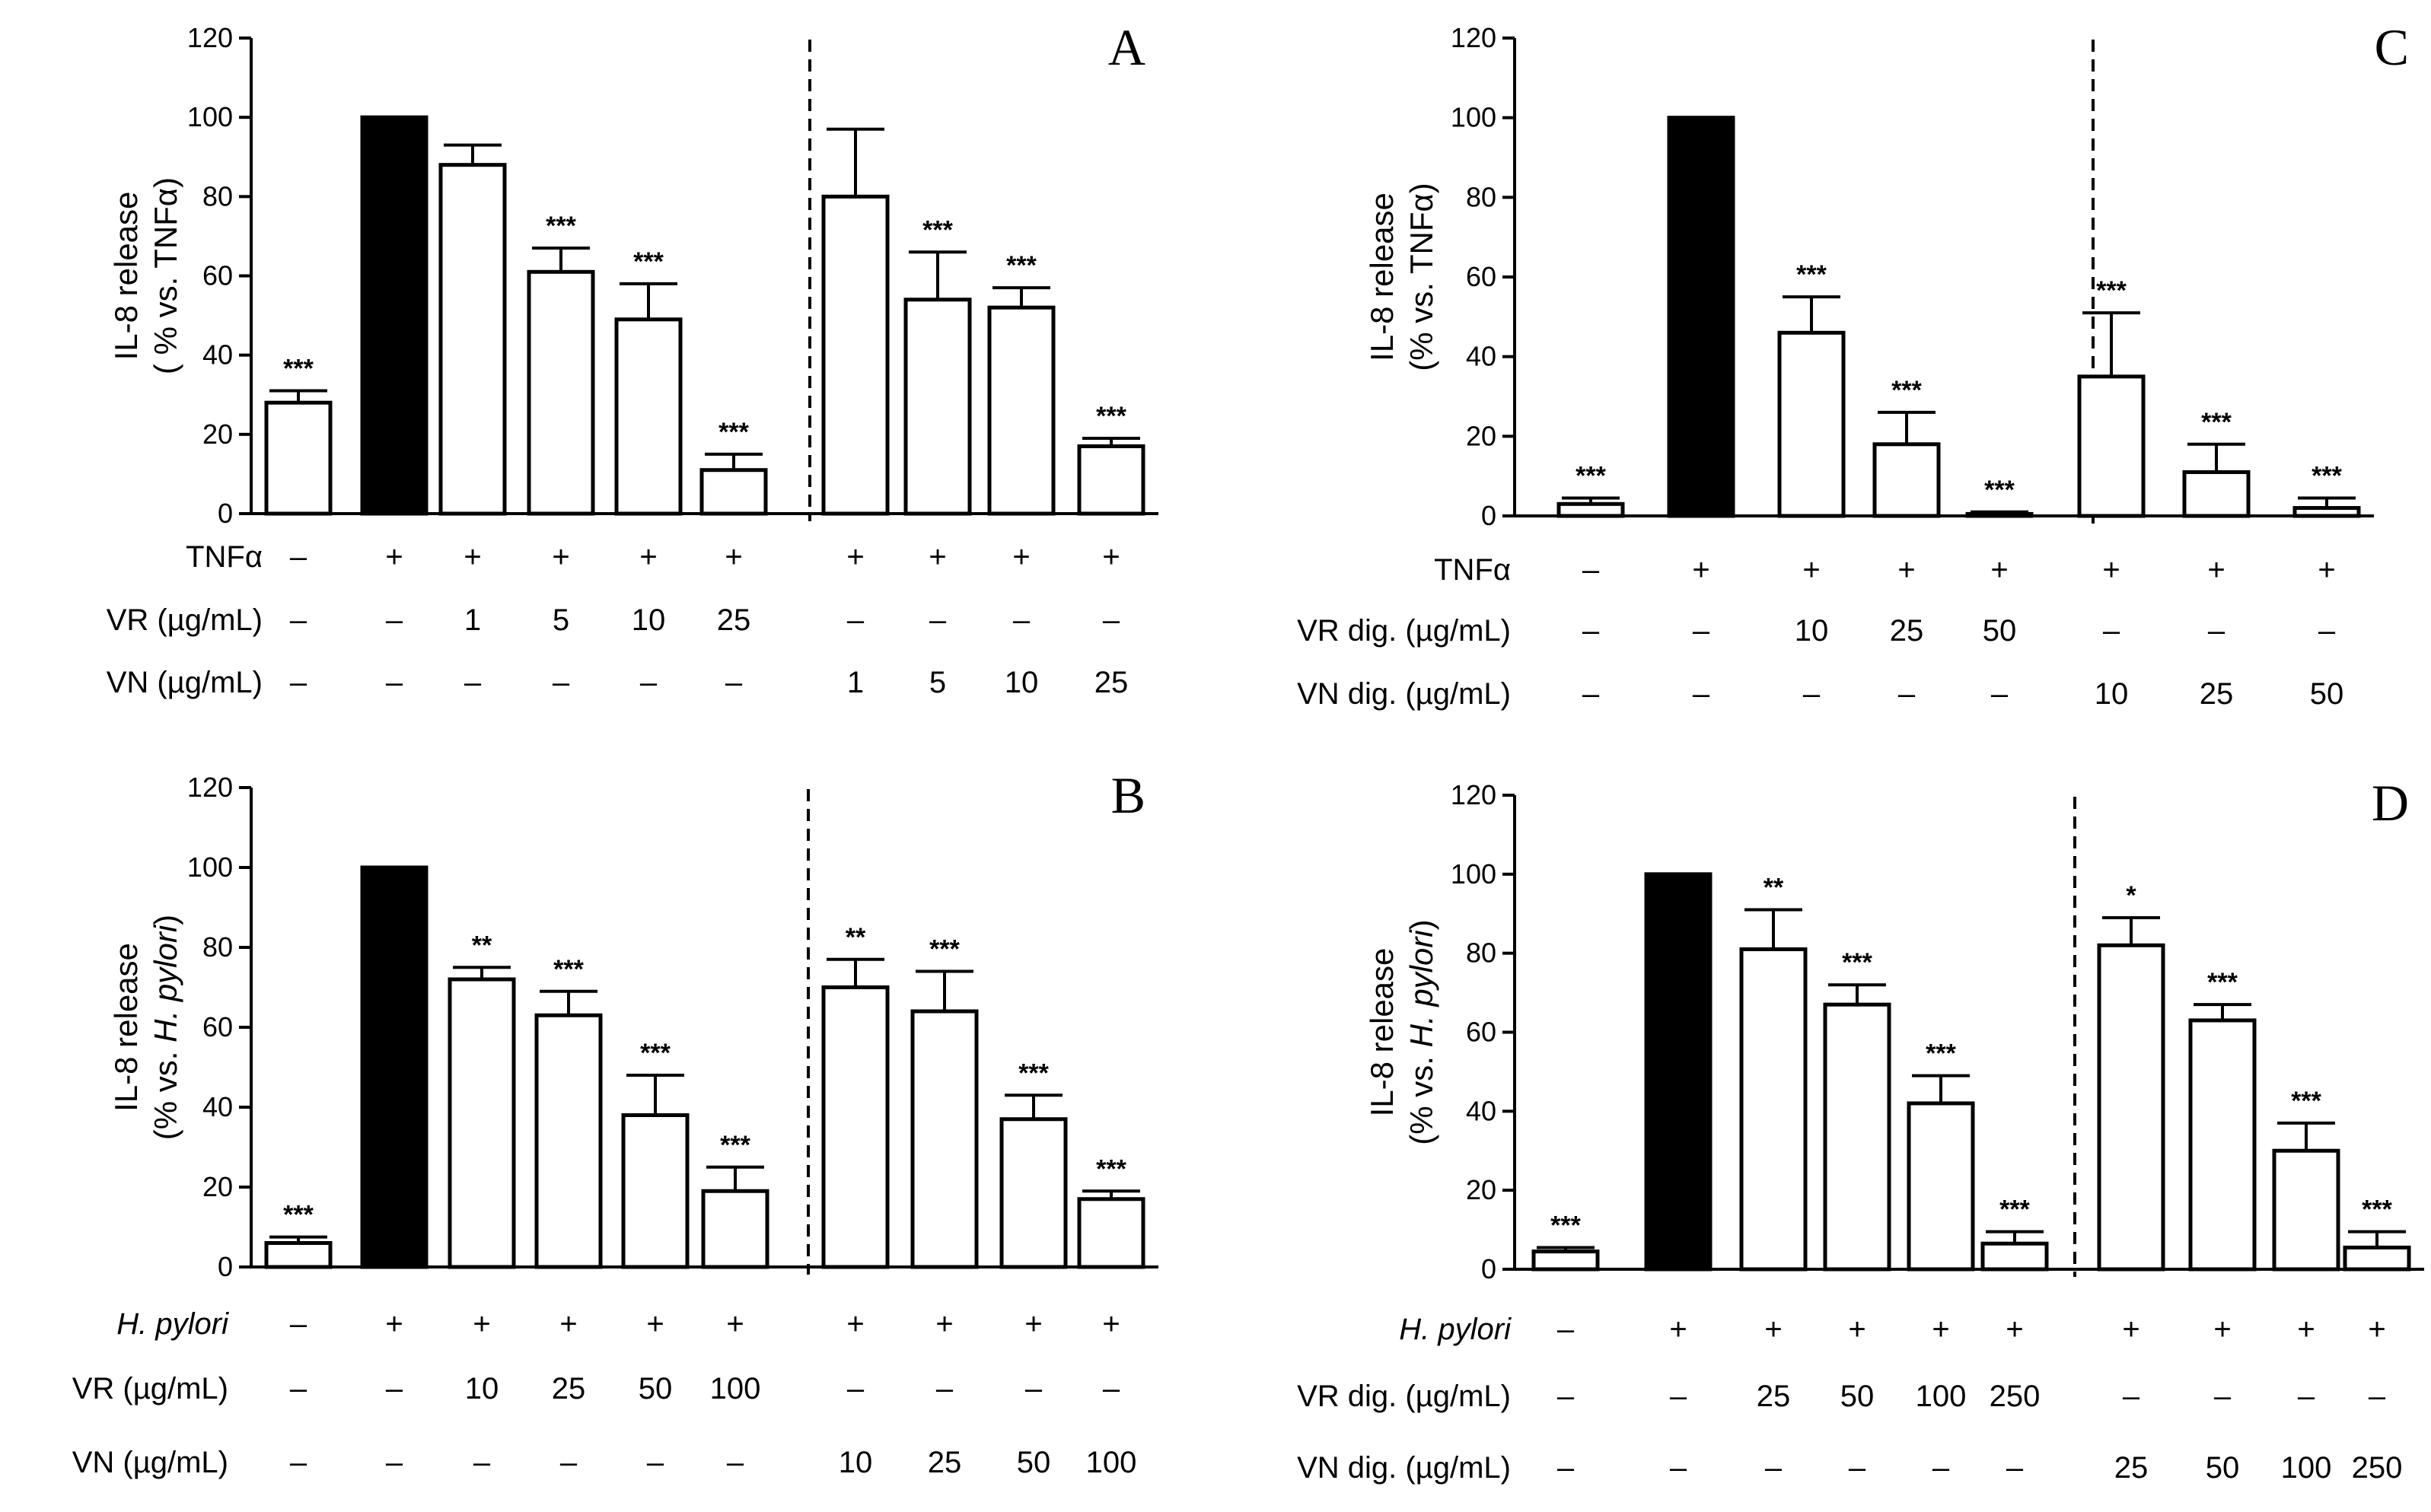 This screenshot has width=2431, height=1512. What do you see at coordinates (166, 1091) in the screenshot?
I see `panel-b-y-axis-label-part: (% vs.` at bounding box center [166, 1091].